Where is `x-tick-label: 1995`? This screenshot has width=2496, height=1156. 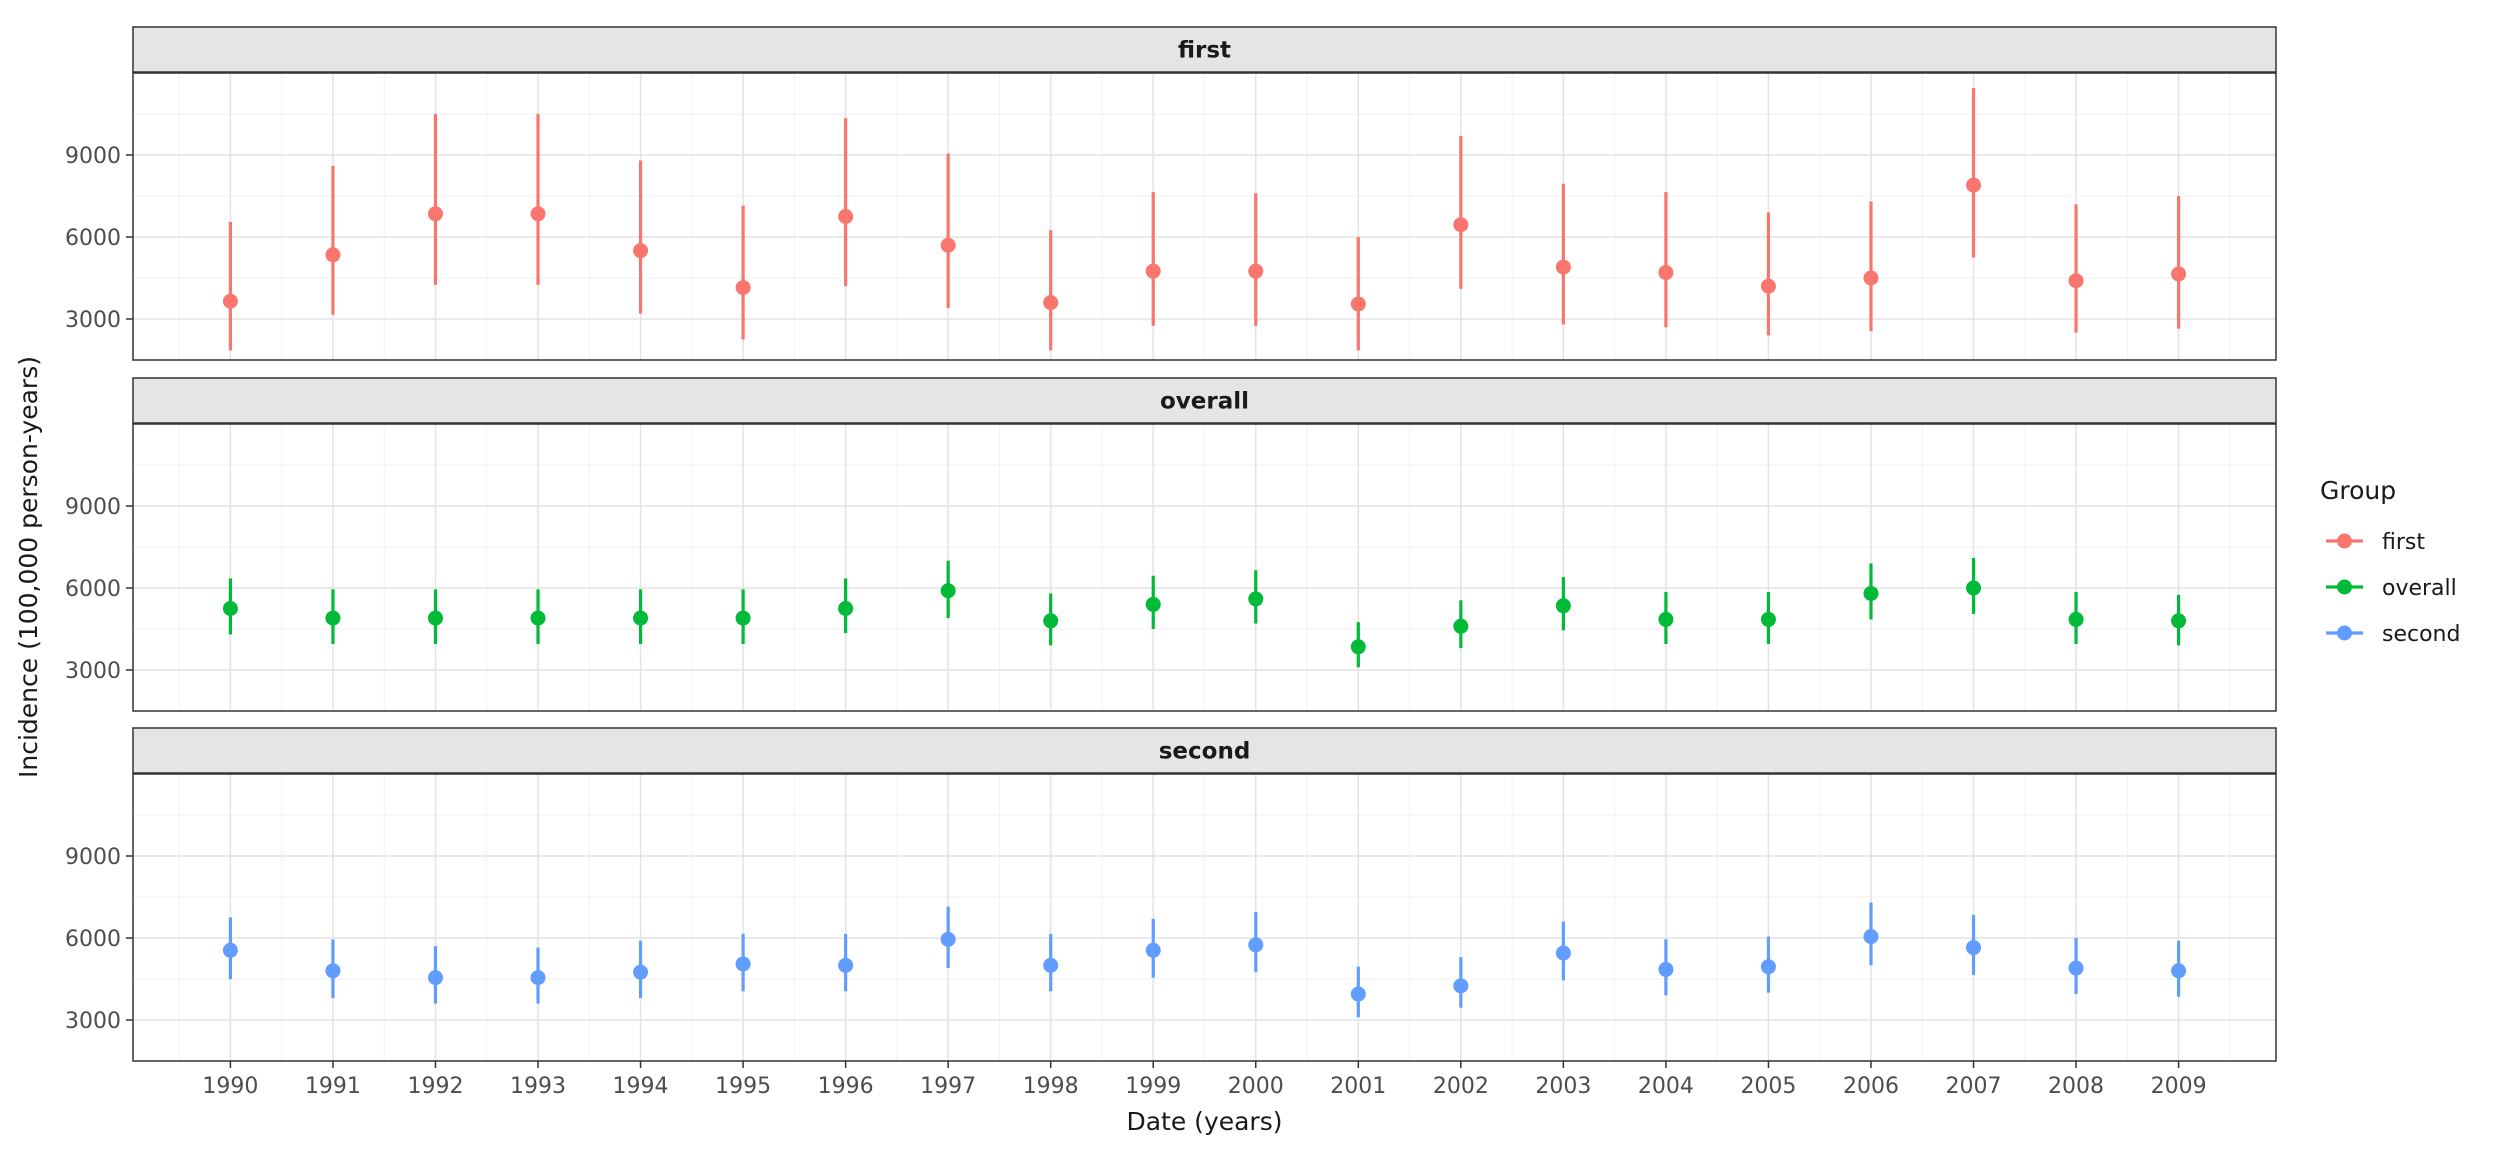 x-tick-label: 1995 is located at coordinates (743, 1086).